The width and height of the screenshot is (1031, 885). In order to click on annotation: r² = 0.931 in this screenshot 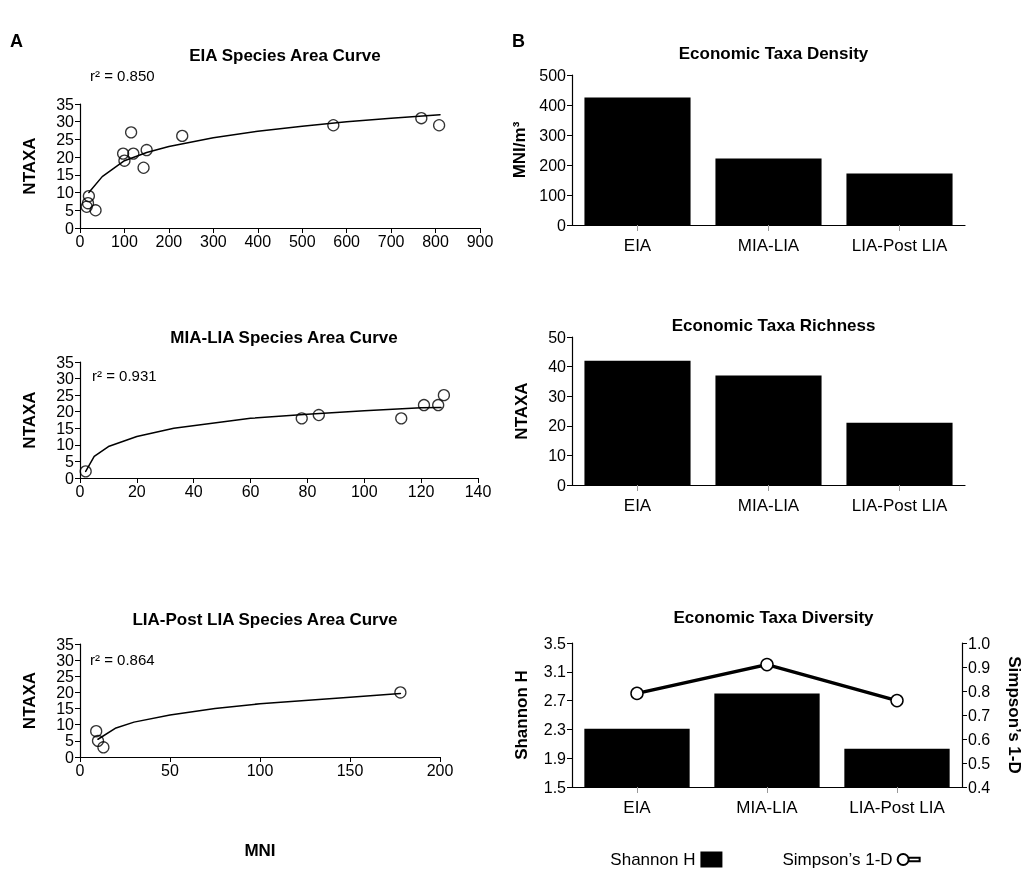, I will do `click(124, 375)`.